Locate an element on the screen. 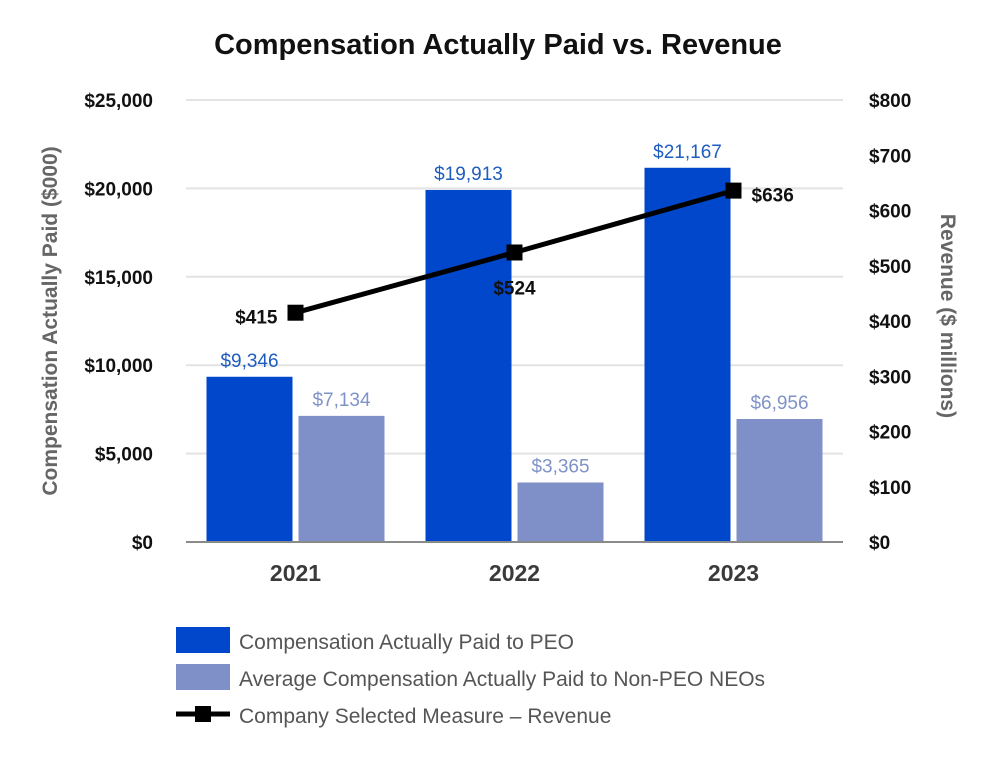  revenue-value-label: $415 is located at coordinates (256, 318).